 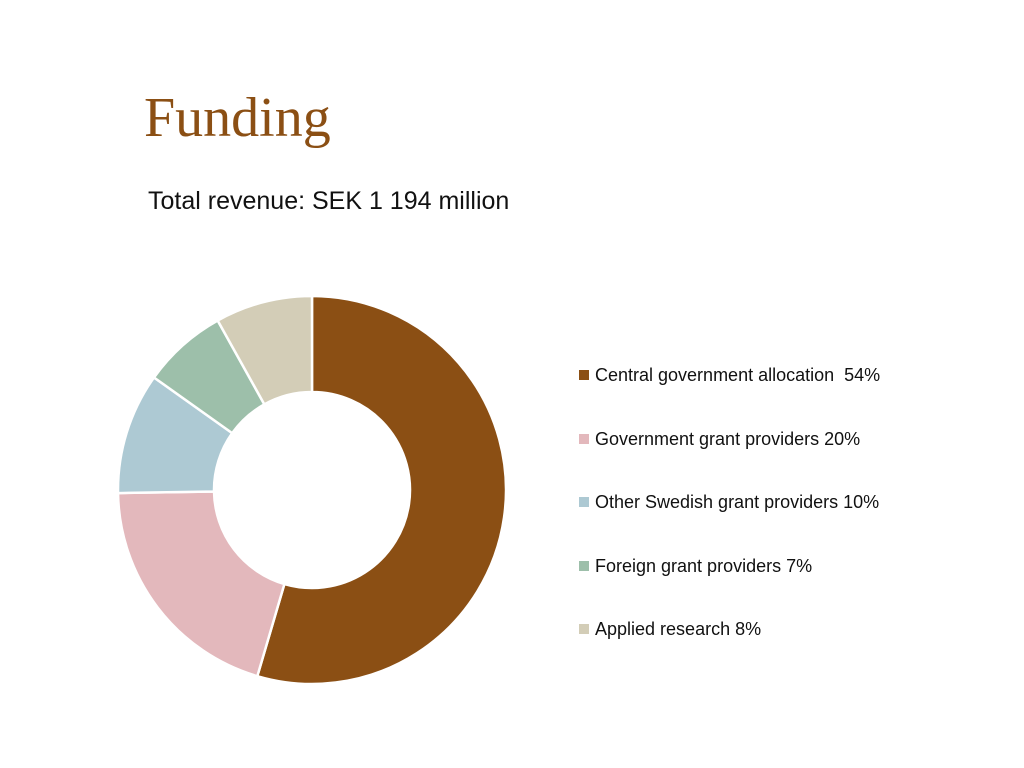 What do you see at coordinates (265, 350) in the screenshot?
I see `donut-slice-applied-research` at bounding box center [265, 350].